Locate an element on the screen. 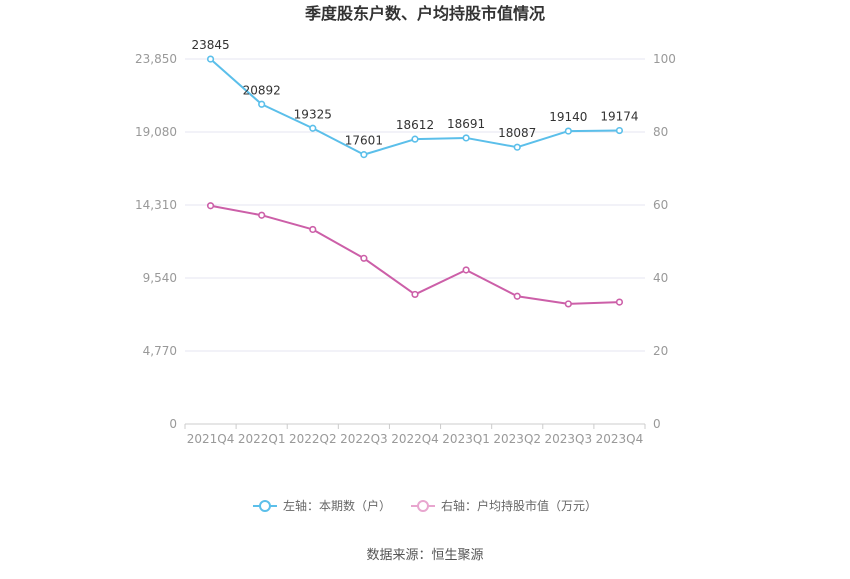 Image resolution: width=850 pixels, height=579 pixels. x-axis-tick-label: 2023Q1 is located at coordinates (466, 439).